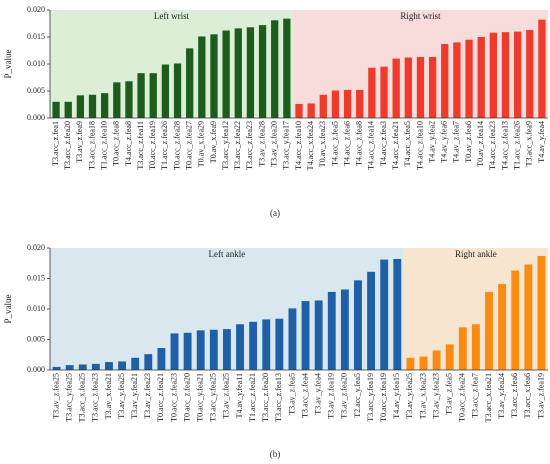  Describe the element at coordinates (275, 454) in the screenshot. I see `caption: (b)` at that location.